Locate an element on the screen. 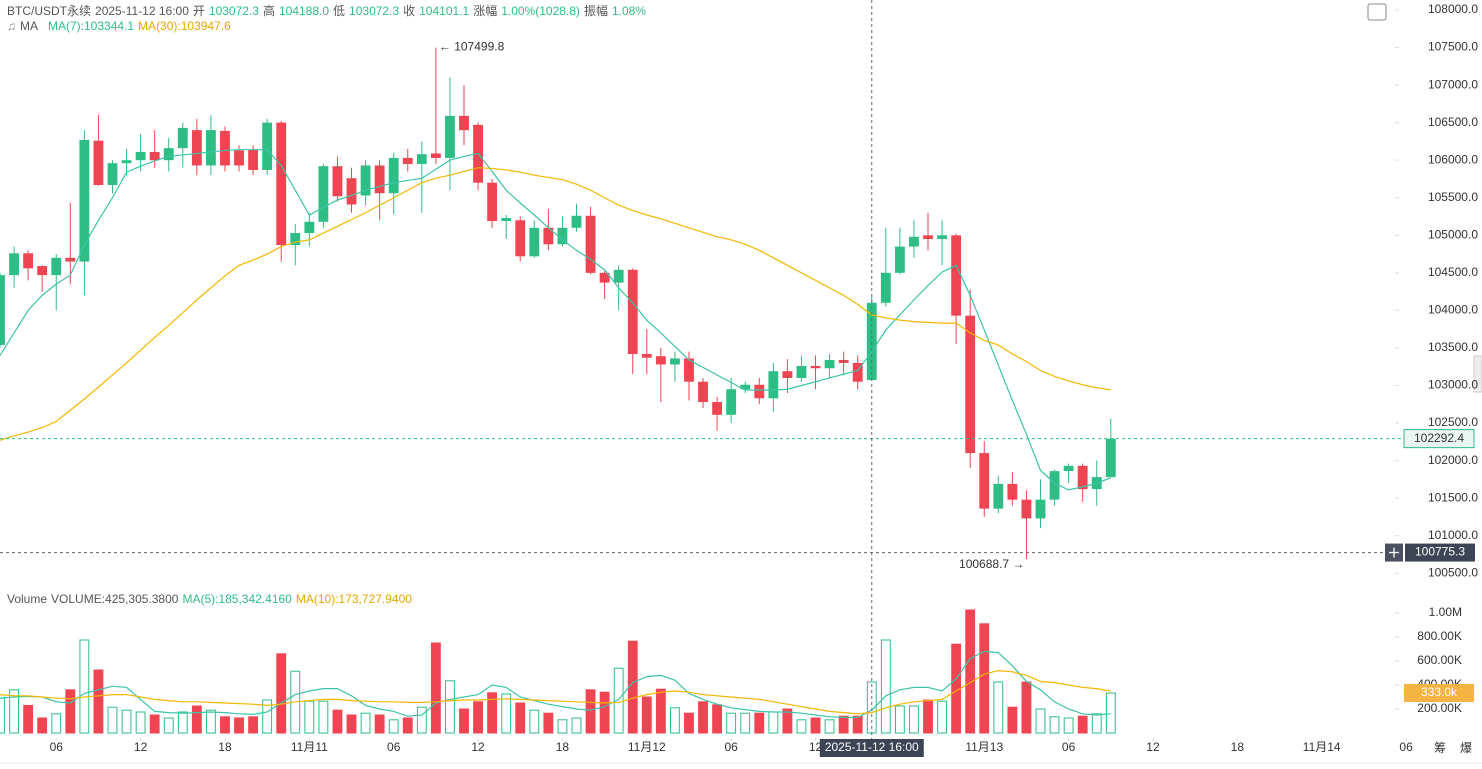  y-tick-label: 108000.0 is located at coordinates (1453, 9).